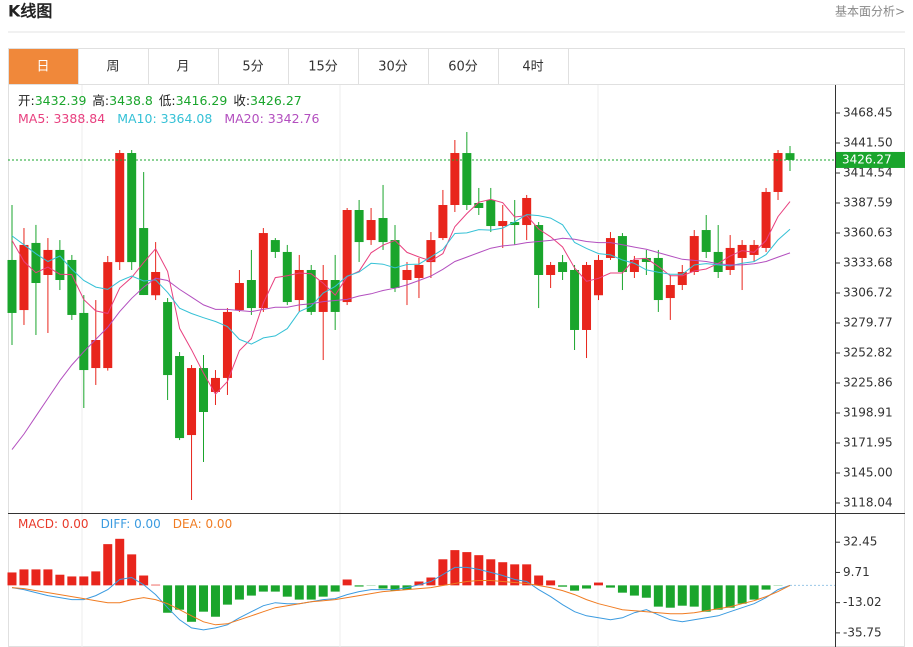  What do you see at coordinates (187, 118) in the screenshot?
I see `ma-value: 3364.08` at bounding box center [187, 118].